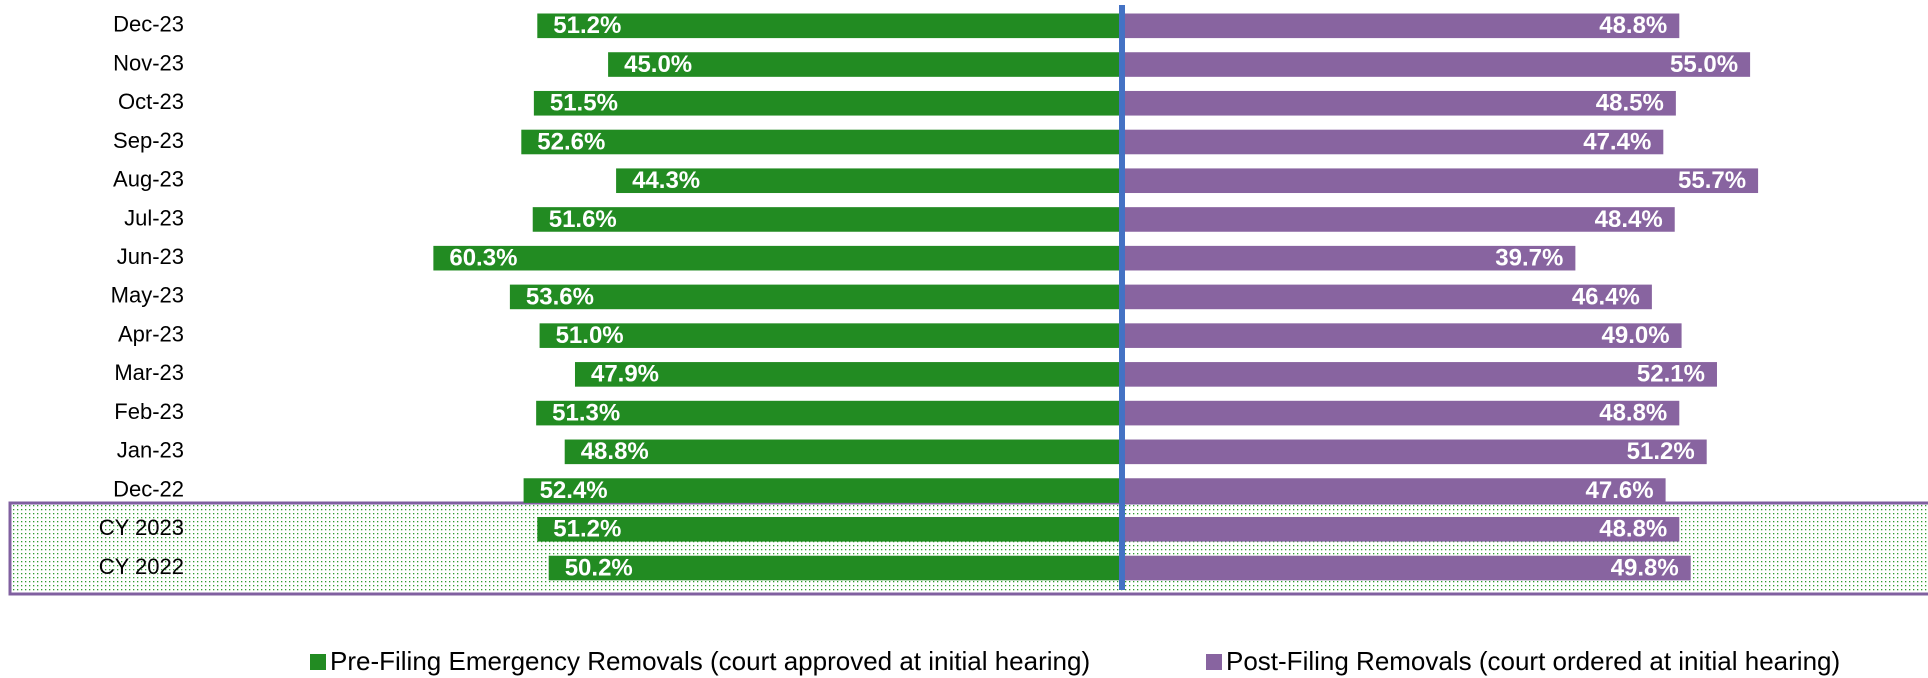 Image resolution: width=1928 pixels, height=678 pixels. Describe the element at coordinates (1606, 296) in the screenshot. I see `value-label: 46.4%` at that location.